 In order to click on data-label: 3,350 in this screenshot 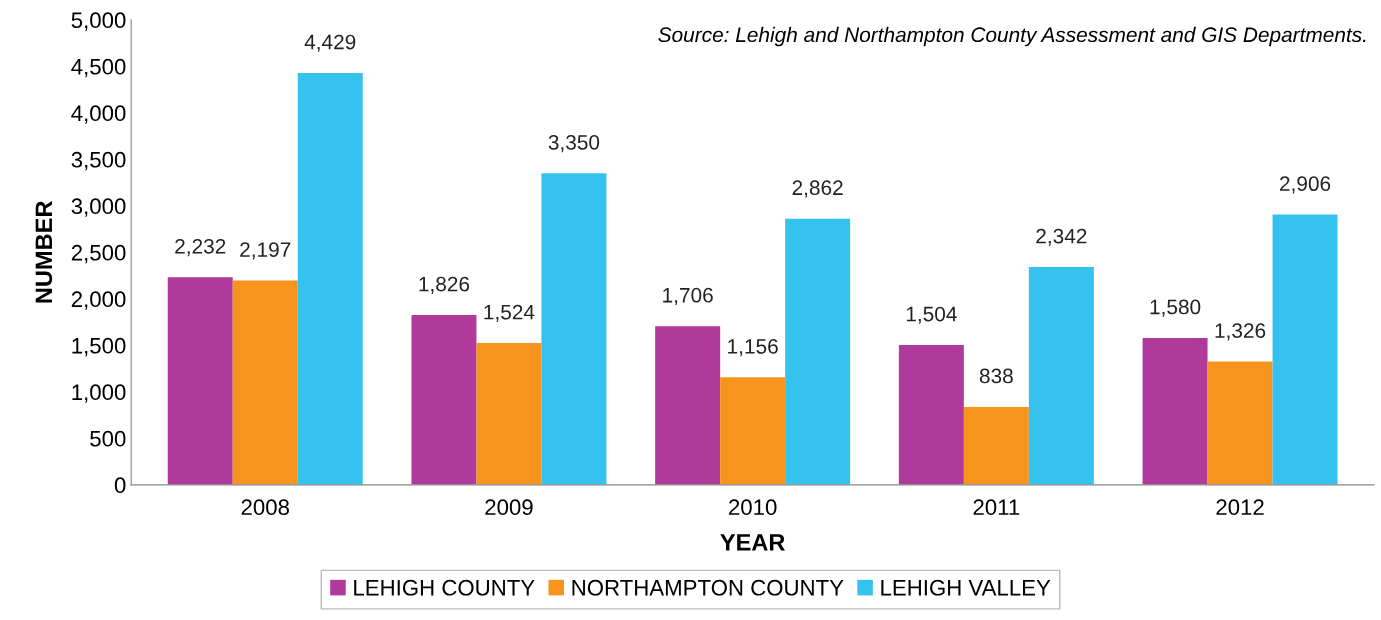, I will do `click(574, 143)`.